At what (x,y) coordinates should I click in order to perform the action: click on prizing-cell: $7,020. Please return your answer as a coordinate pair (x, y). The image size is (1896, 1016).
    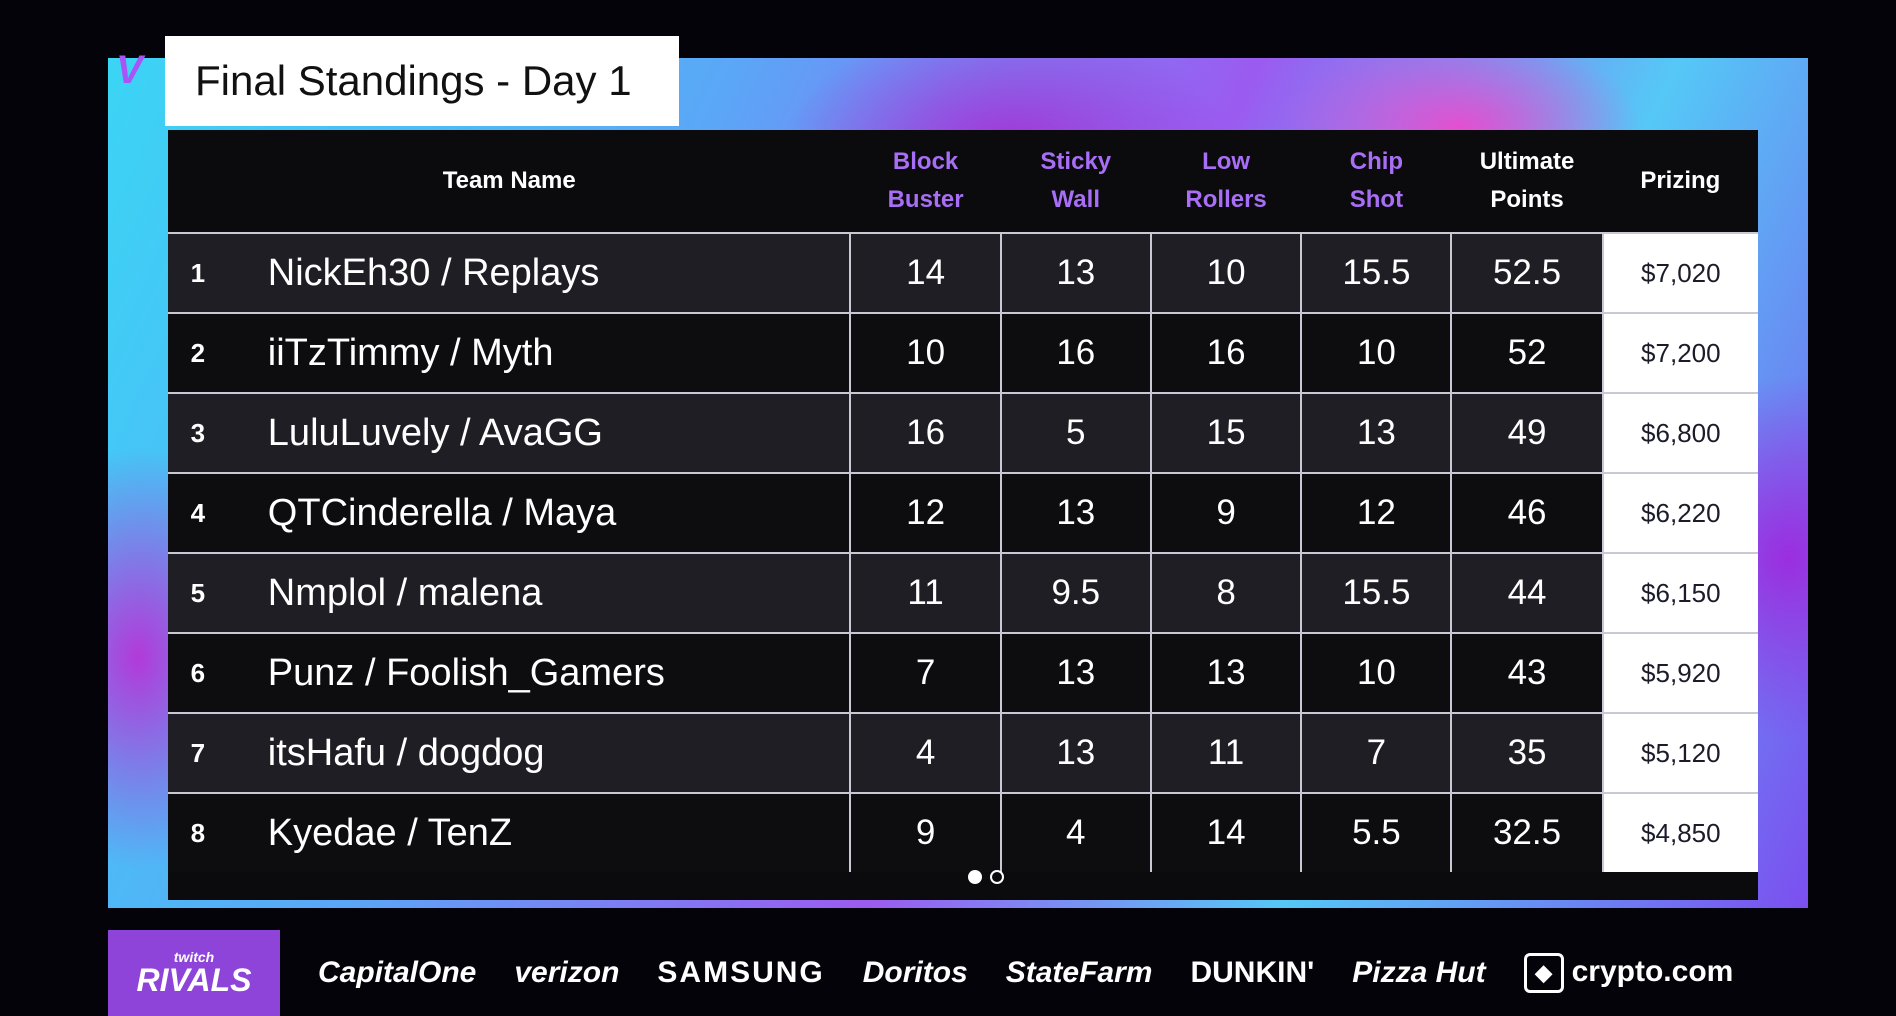
    Looking at the image, I should click on (1679, 272).